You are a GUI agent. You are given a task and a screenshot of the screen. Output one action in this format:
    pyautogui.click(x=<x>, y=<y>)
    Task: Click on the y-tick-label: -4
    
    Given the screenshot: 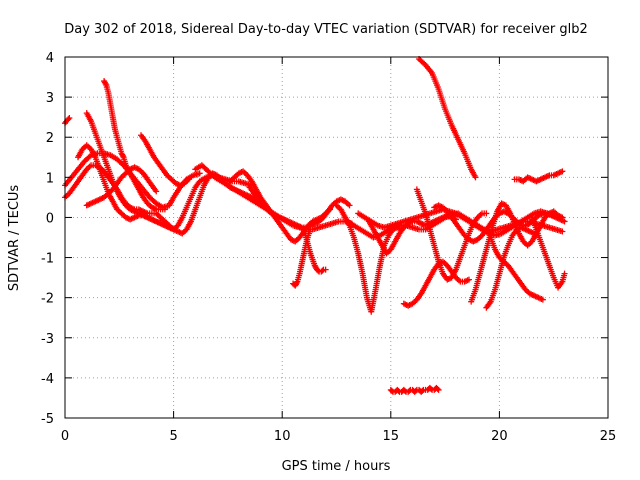 What is the action you would take?
    pyautogui.click(x=47, y=379)
    